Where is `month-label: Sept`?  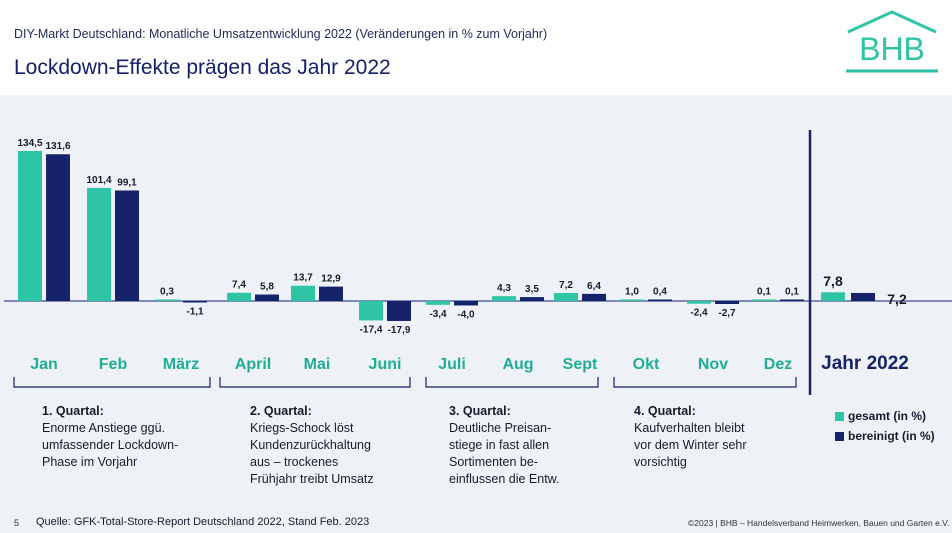 month-label: Sept is located at coordinates (580, 364).